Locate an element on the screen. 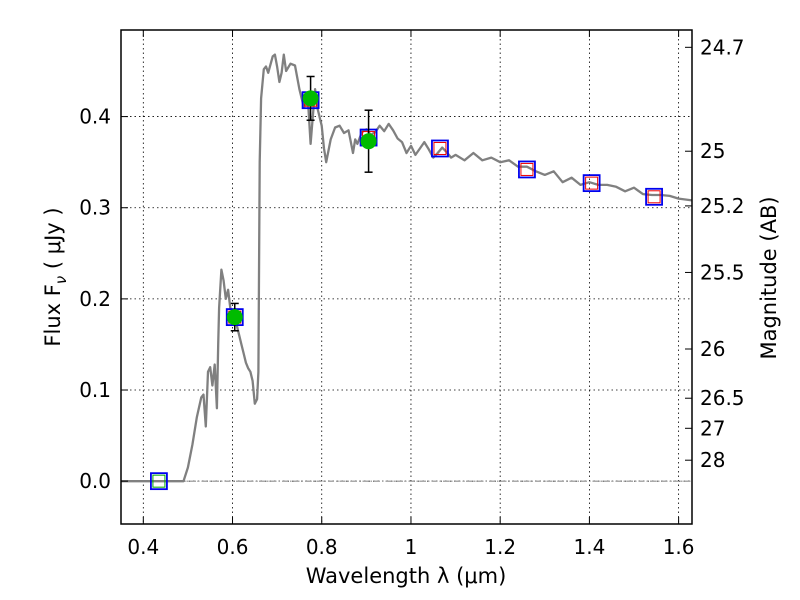  y-tick-label: 0.0 is located at coordinates (95, 481).